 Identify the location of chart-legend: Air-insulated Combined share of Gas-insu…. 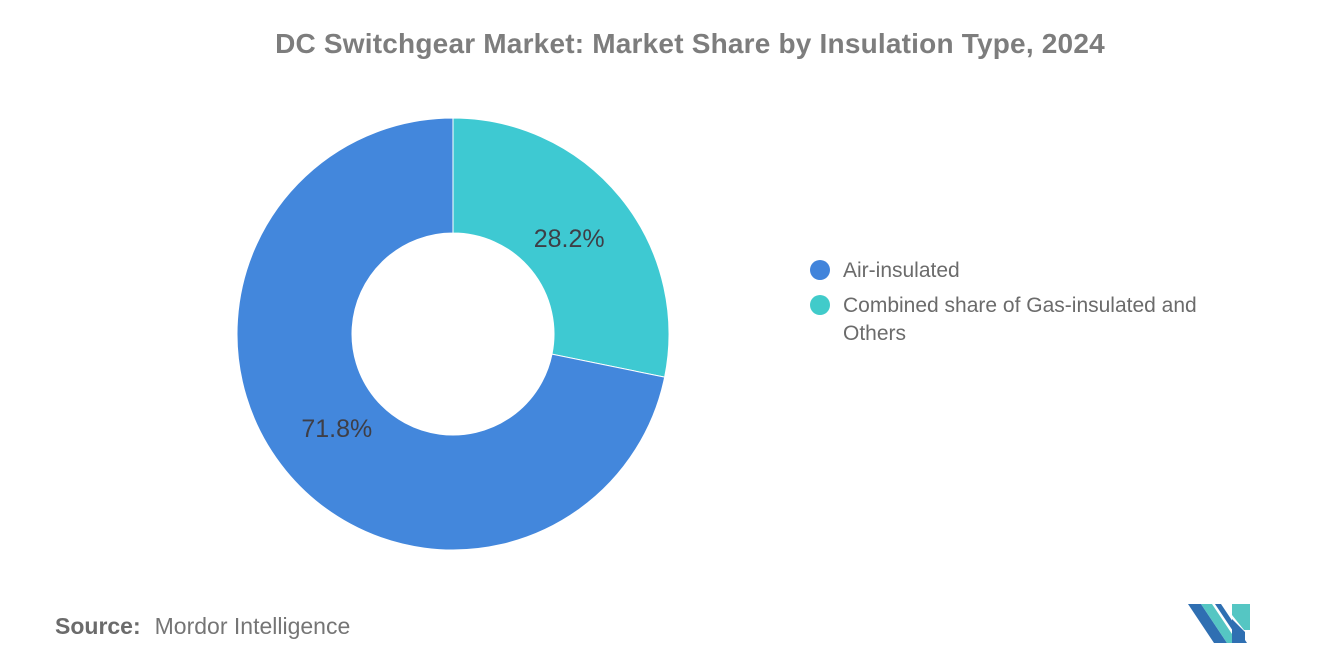
(1020, 306).